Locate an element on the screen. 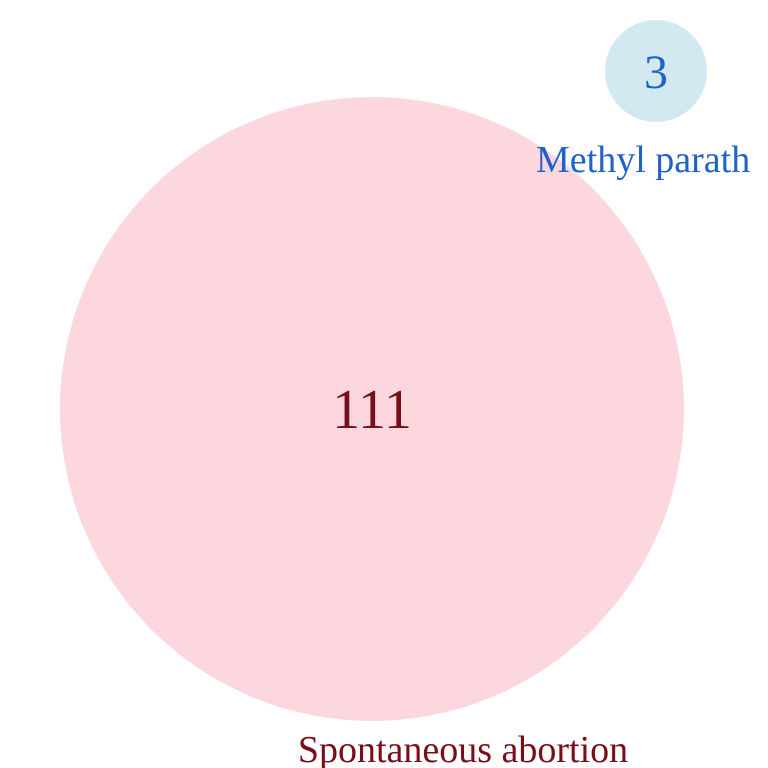  methyl-parath-count: 3 is located at coordinates (656, 72).